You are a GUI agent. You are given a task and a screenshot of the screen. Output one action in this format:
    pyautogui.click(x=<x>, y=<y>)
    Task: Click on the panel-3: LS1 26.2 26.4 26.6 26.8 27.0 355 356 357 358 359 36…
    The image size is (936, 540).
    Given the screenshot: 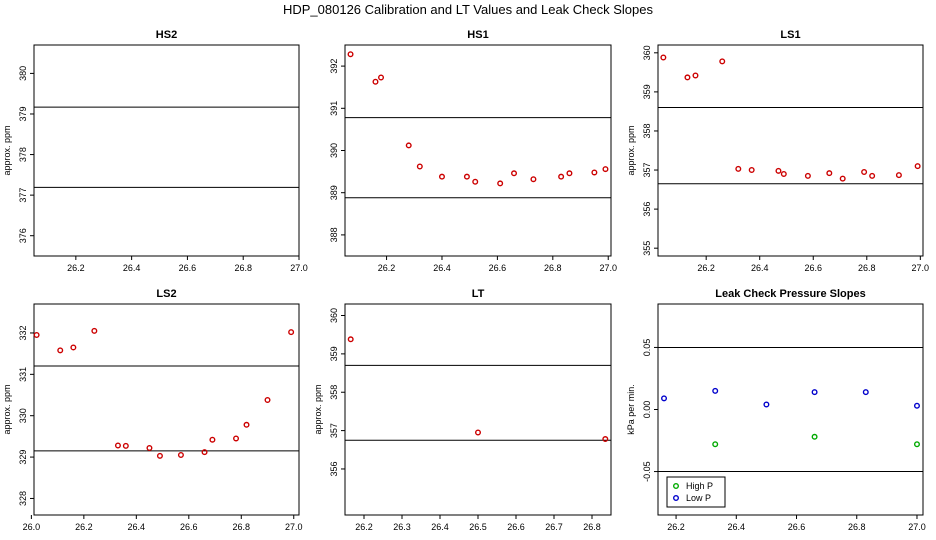 What is the action you would take?
    pyautogui.click(x=777, y=151)
    